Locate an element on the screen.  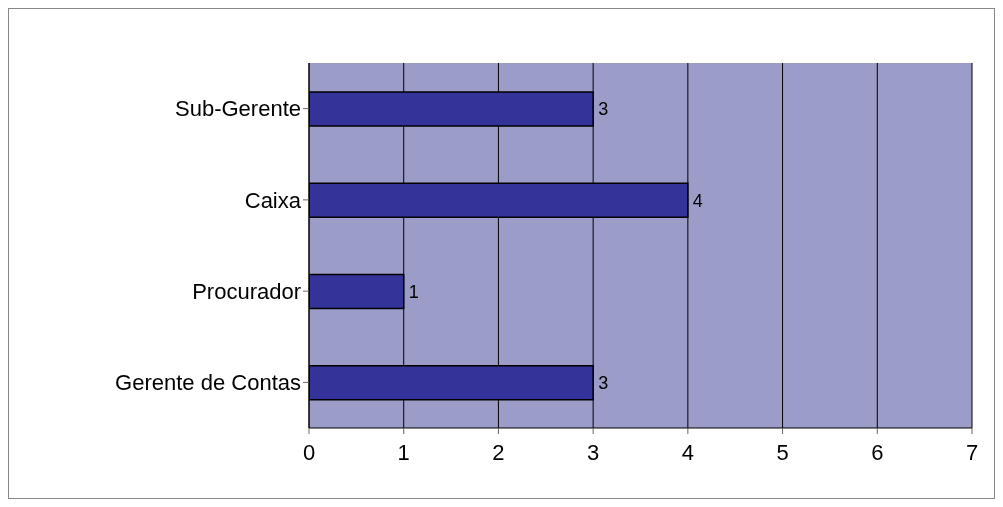
x-tick-label: 2 is located at coordinates (498, 452).